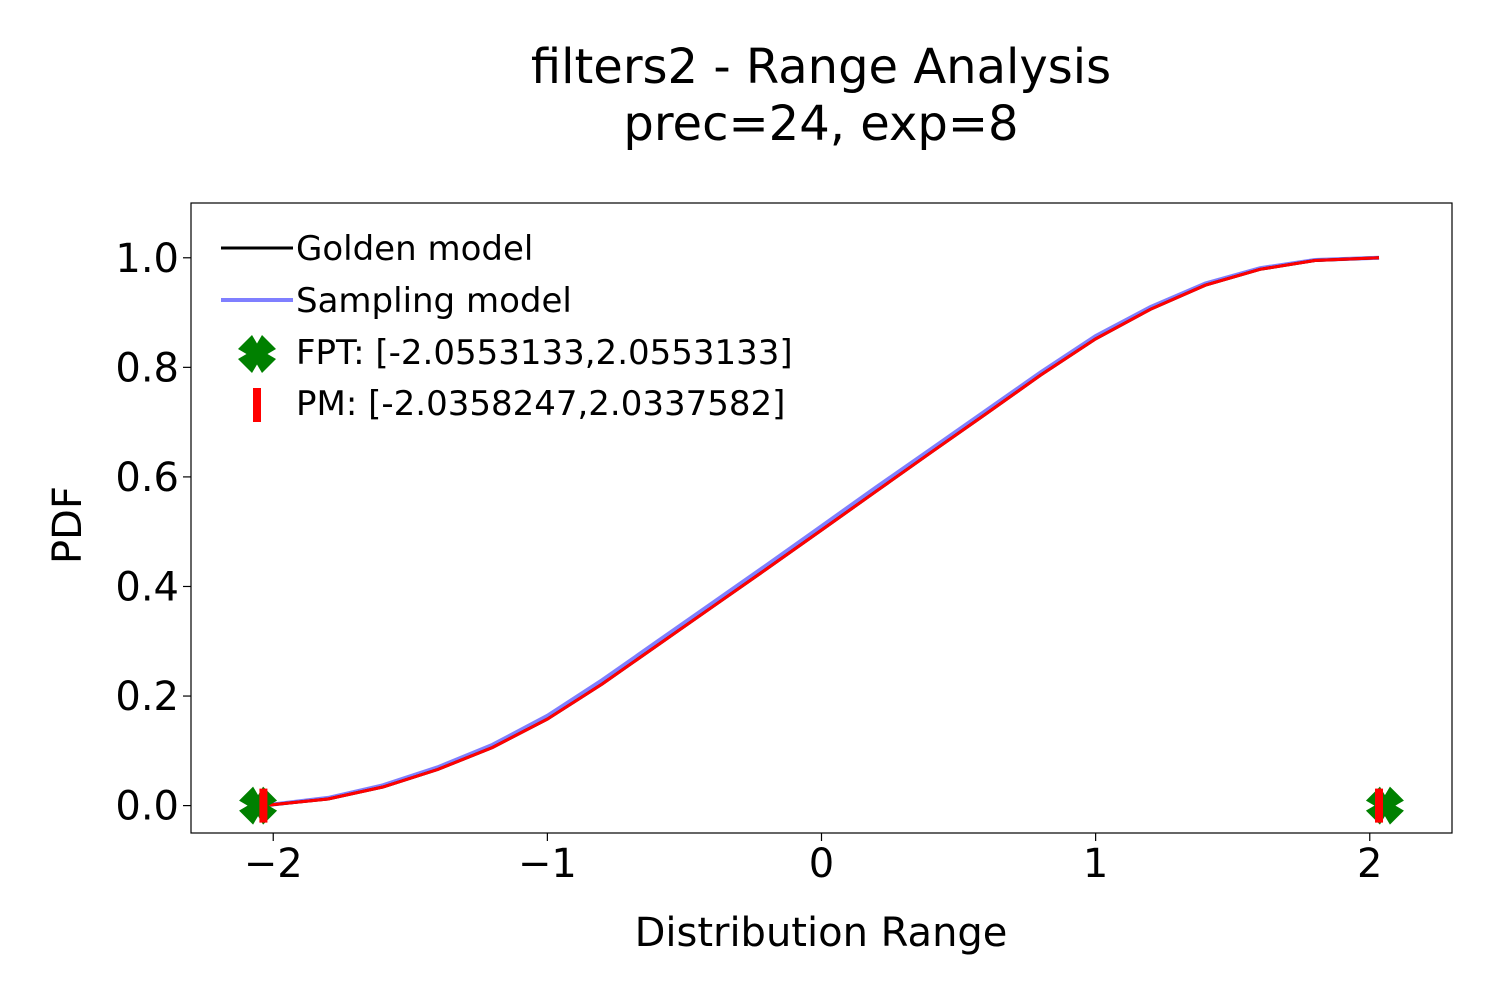 The height and width of the screenshot is (1000, 1500). What do you see at coordinates (434, 301) in the screenshot?
I see `legend-label: Sampling model` at bounding box center [434, 301].